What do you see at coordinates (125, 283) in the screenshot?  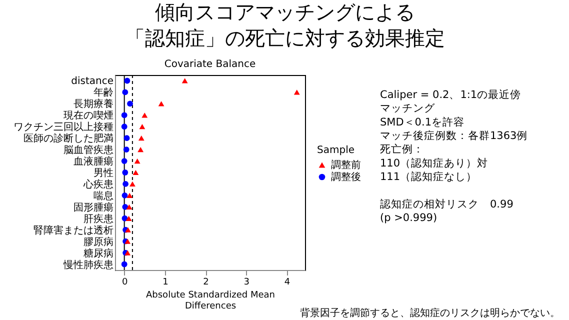 I see `x-tick-label: 0` at bounding box center [125, 283].